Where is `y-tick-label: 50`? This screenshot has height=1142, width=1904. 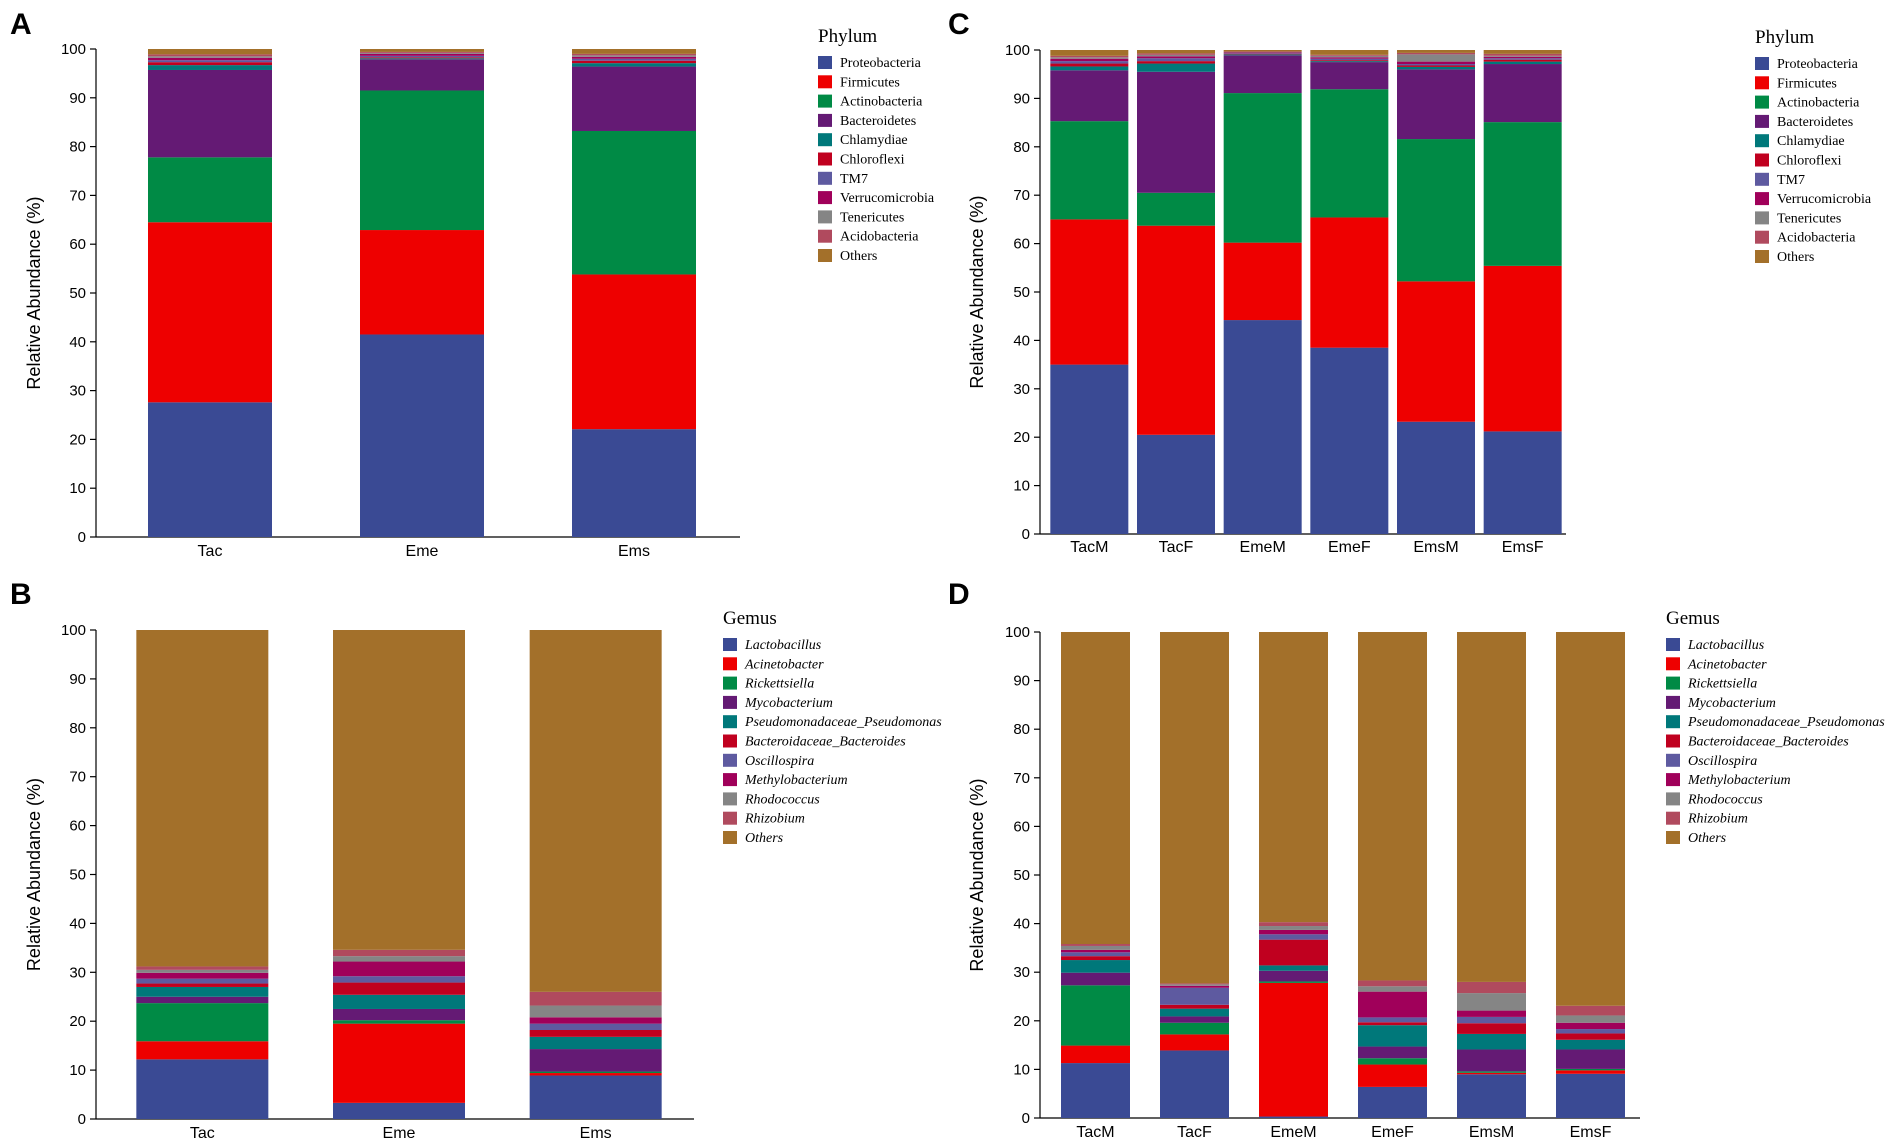
y-tick-label: 50 is located at coordinates (1021, 875).